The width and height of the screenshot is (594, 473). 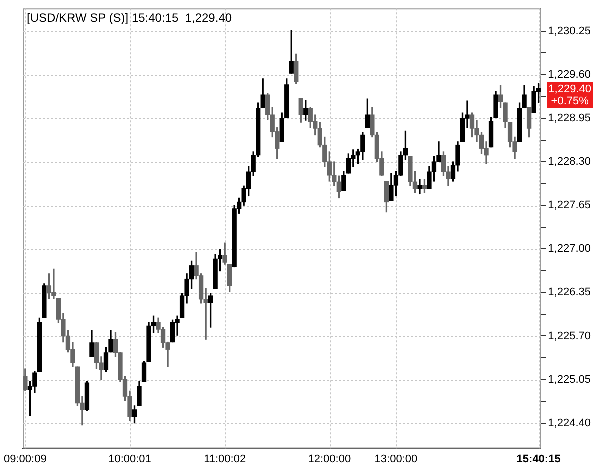 What do you see at coordinates (25, 459) in the screenshot?
I see `x-tick-label: 09:00:09` at bounding box center [25, 459].